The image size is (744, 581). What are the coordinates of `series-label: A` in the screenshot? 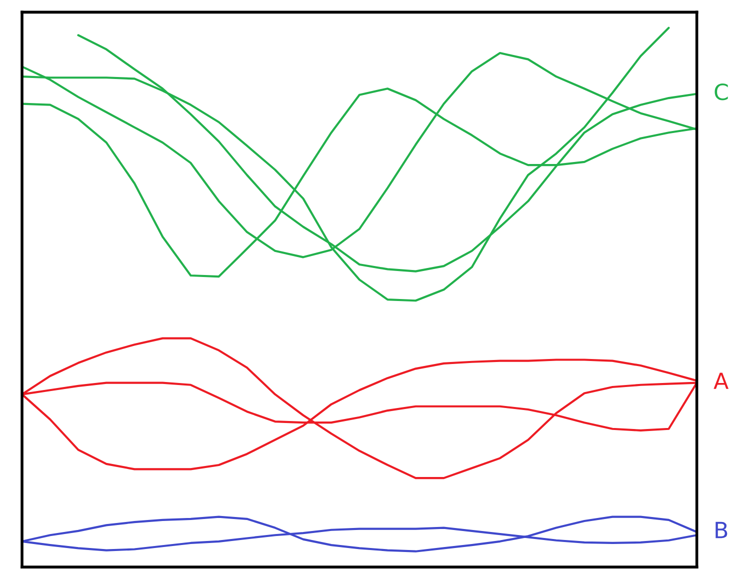 It's located at (721, 380).